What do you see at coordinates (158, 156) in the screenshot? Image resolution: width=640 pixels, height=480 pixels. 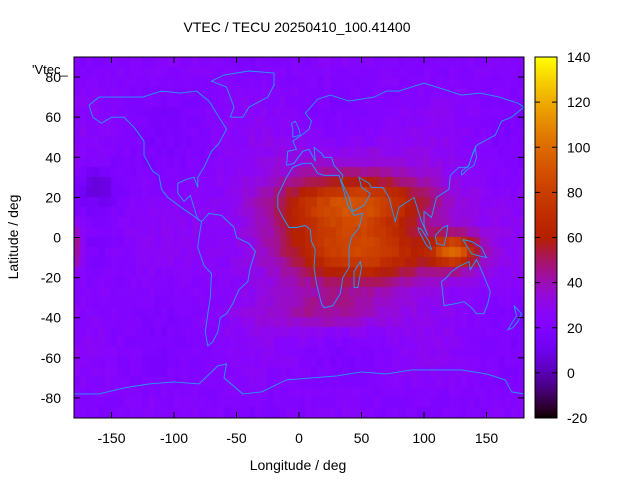 I see `coastline-north-america` at bounding box center [158, 156].